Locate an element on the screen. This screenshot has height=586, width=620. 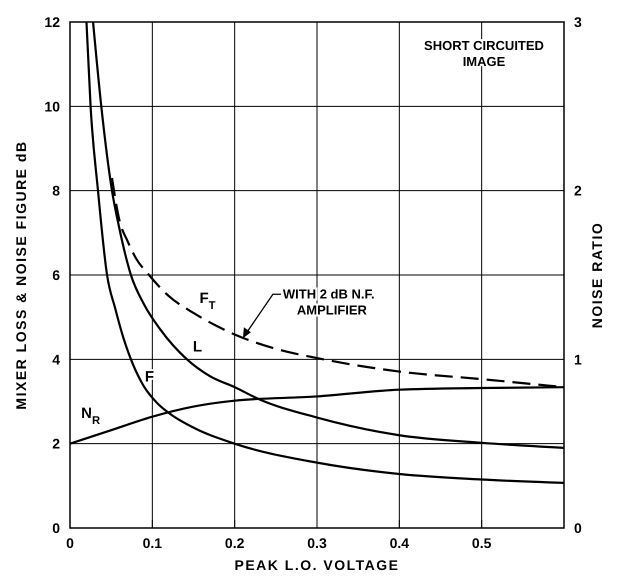
x-tick-label: 0.3 is located at coordinates (317, 543).